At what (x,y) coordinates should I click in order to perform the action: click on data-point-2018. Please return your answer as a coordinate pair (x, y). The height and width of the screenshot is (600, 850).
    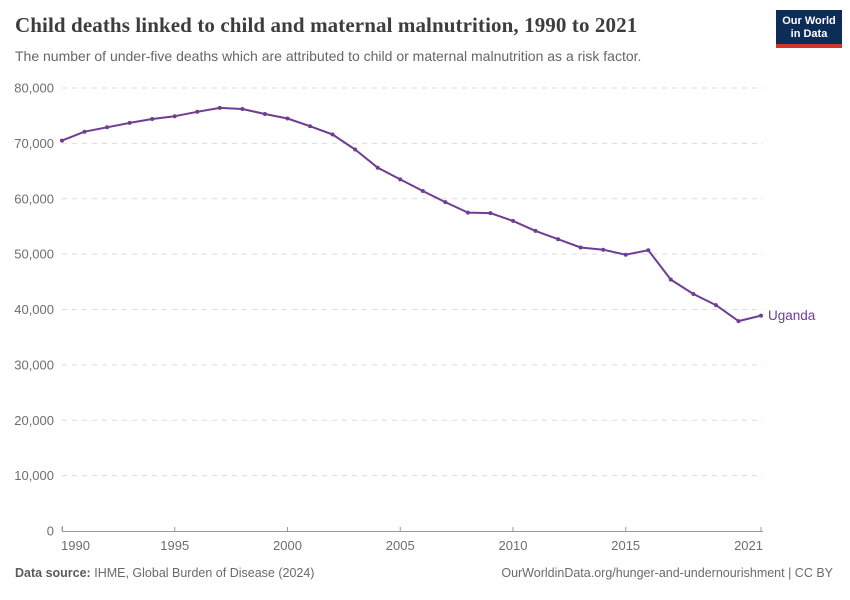
    Looking at the image, I should click on (693, 294).